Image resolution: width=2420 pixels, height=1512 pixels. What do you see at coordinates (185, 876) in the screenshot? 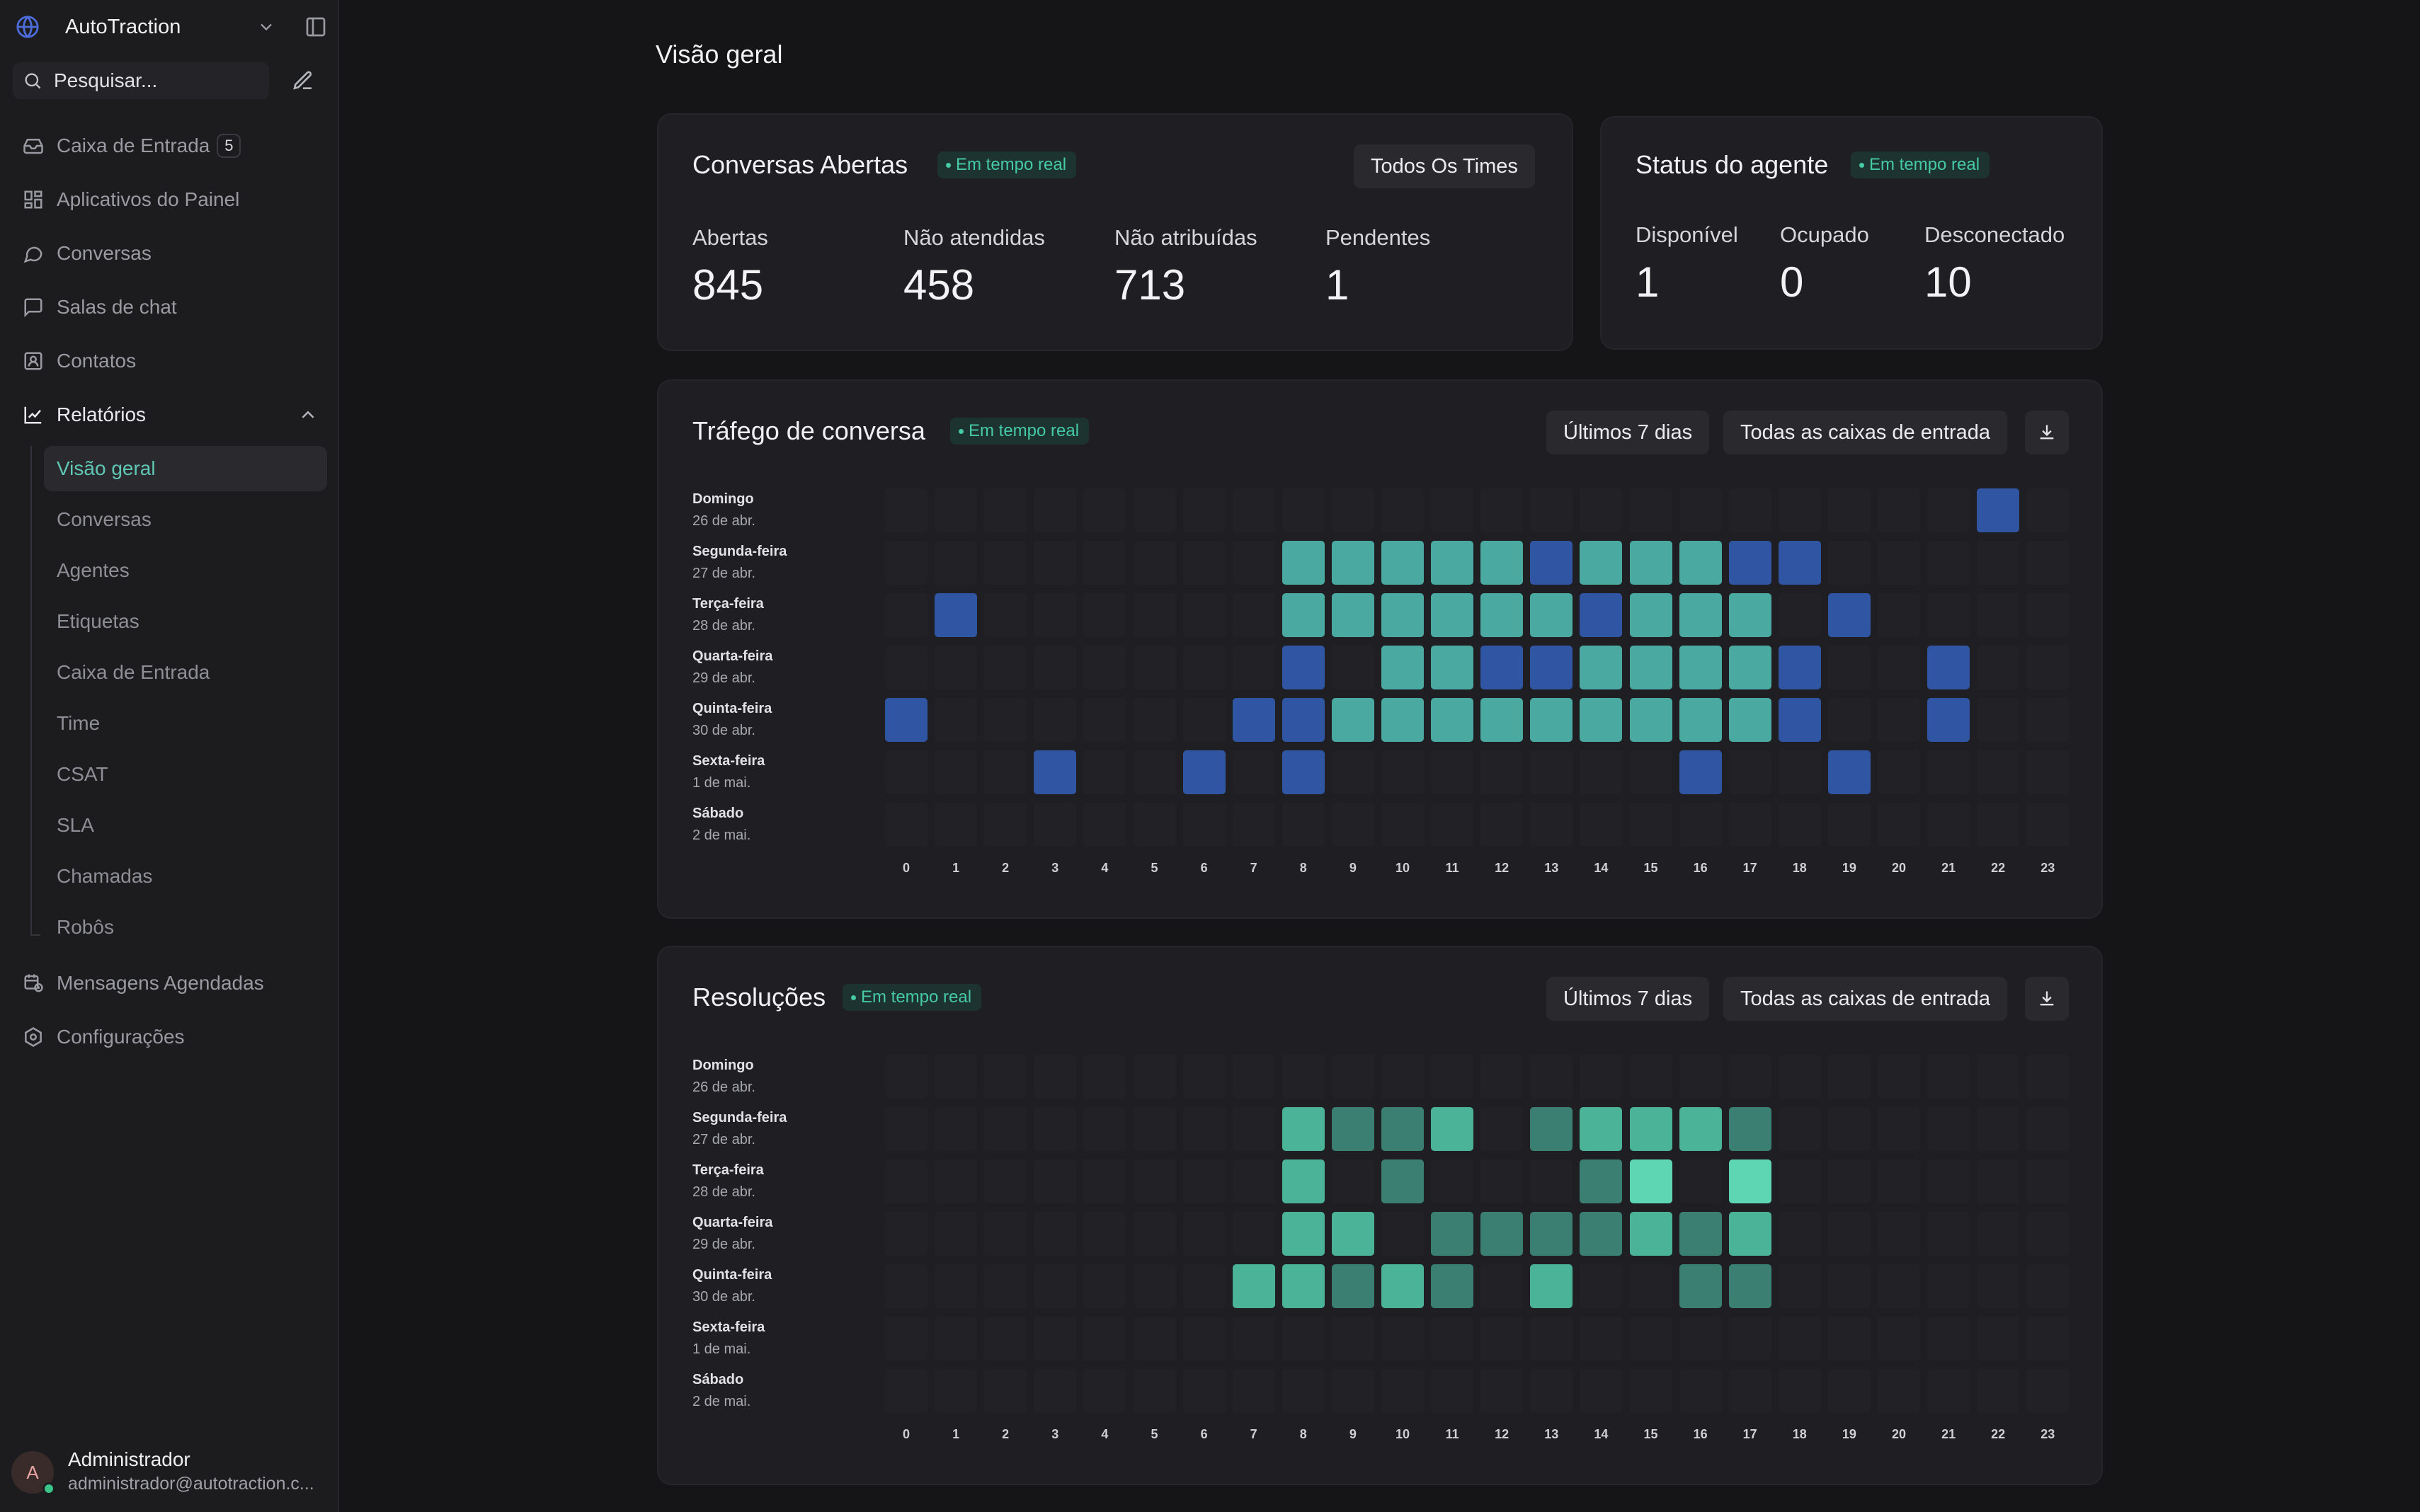
I see `sidebar-subitem-calls: Chamadas` at bounding box center [185, 876].